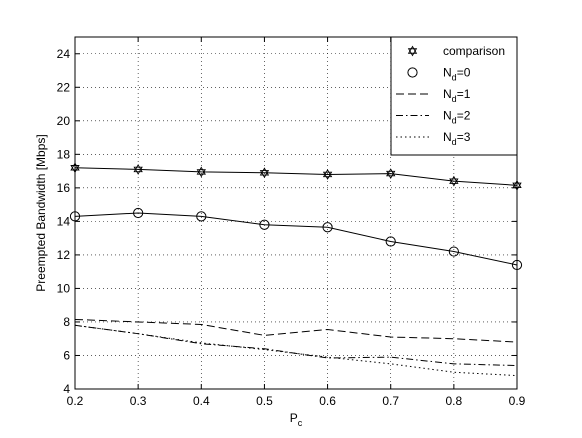 The image size is (582, 438). Describe the element at coordinates (264, 401) in the screenshot. I see `x-tick-label: 0.5` at that location.